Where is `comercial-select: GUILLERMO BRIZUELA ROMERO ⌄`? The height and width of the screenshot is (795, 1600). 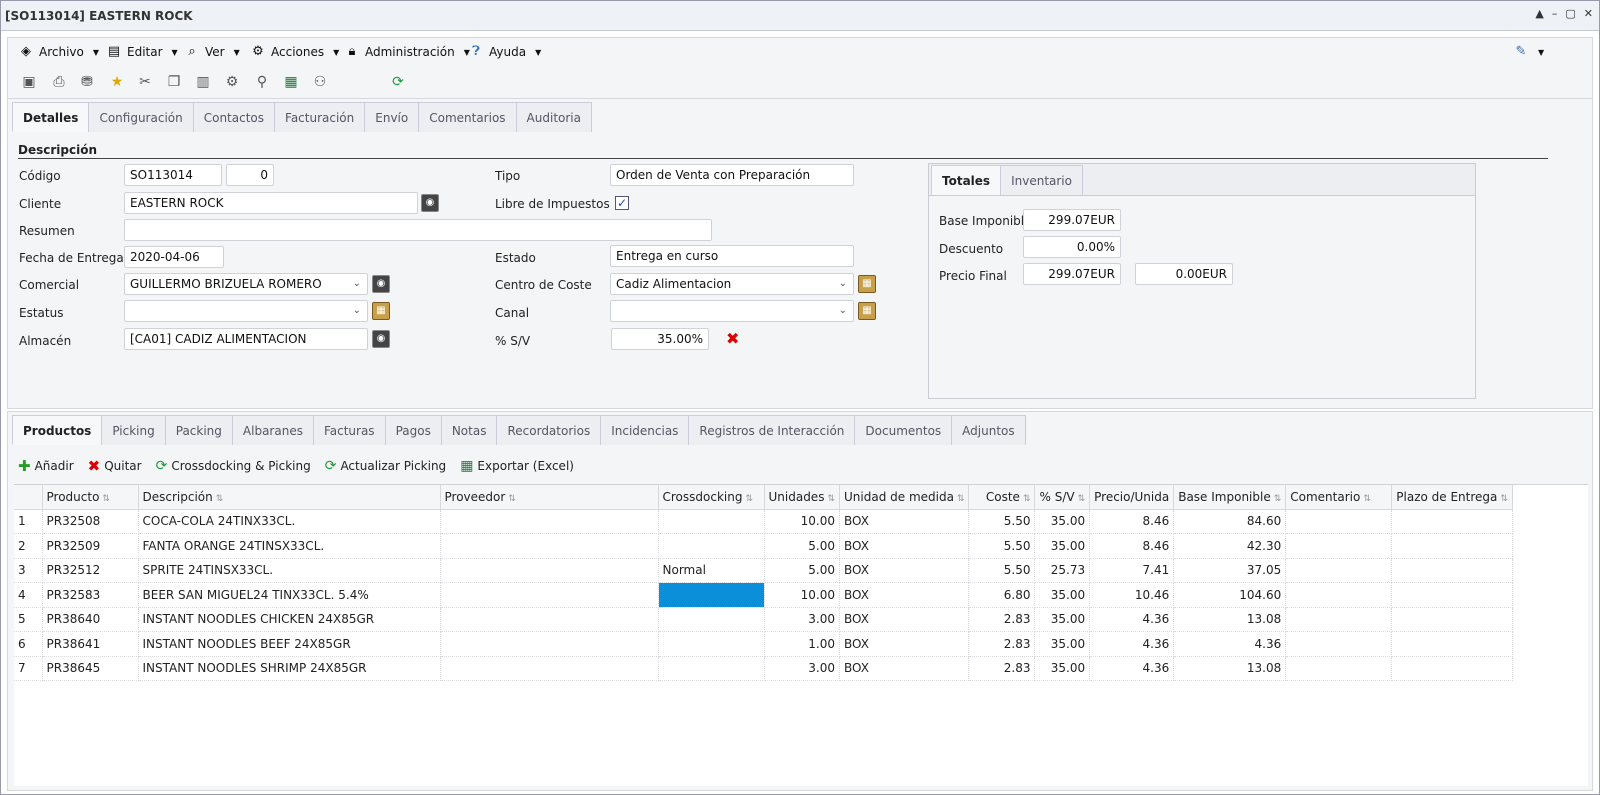 comercial-select: GUILLERMO BRIZUELA ROMERO ⌄ is located at coordinates (246, 284).